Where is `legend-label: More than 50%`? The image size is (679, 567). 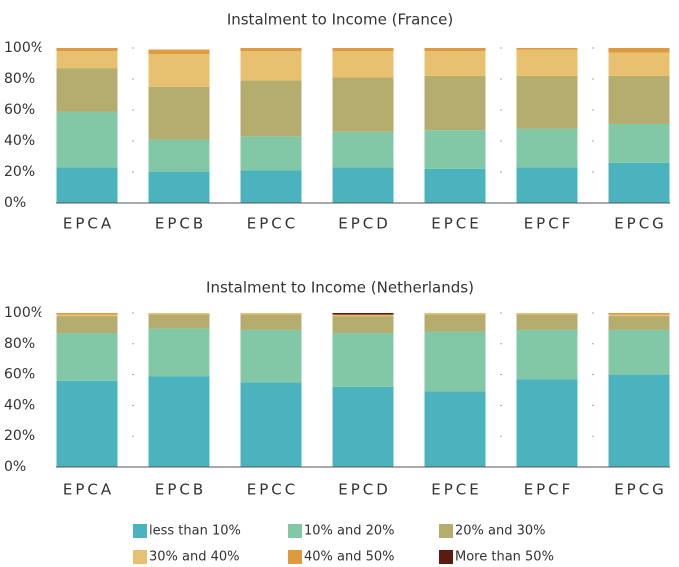 legend-label: More than 50% is located at coordinates (504, 557).